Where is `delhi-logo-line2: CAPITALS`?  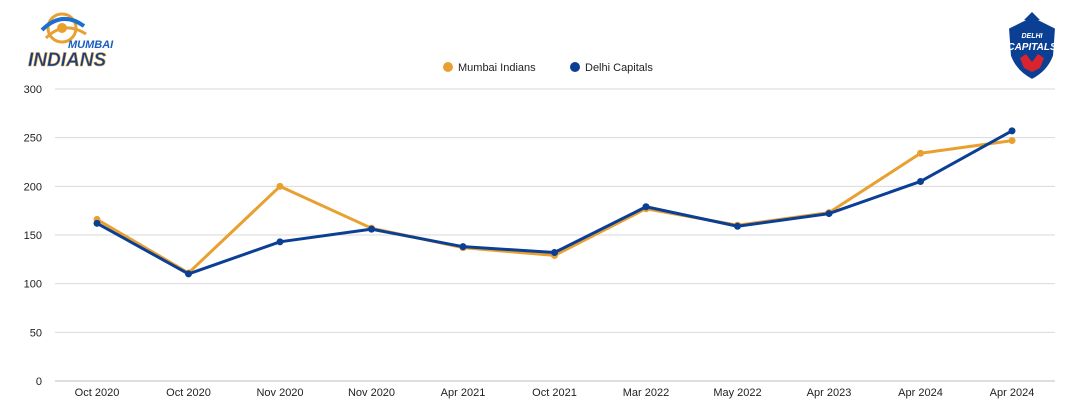 delhi-logo-line2: CAPITALS is located at coordinates (1032, 47).